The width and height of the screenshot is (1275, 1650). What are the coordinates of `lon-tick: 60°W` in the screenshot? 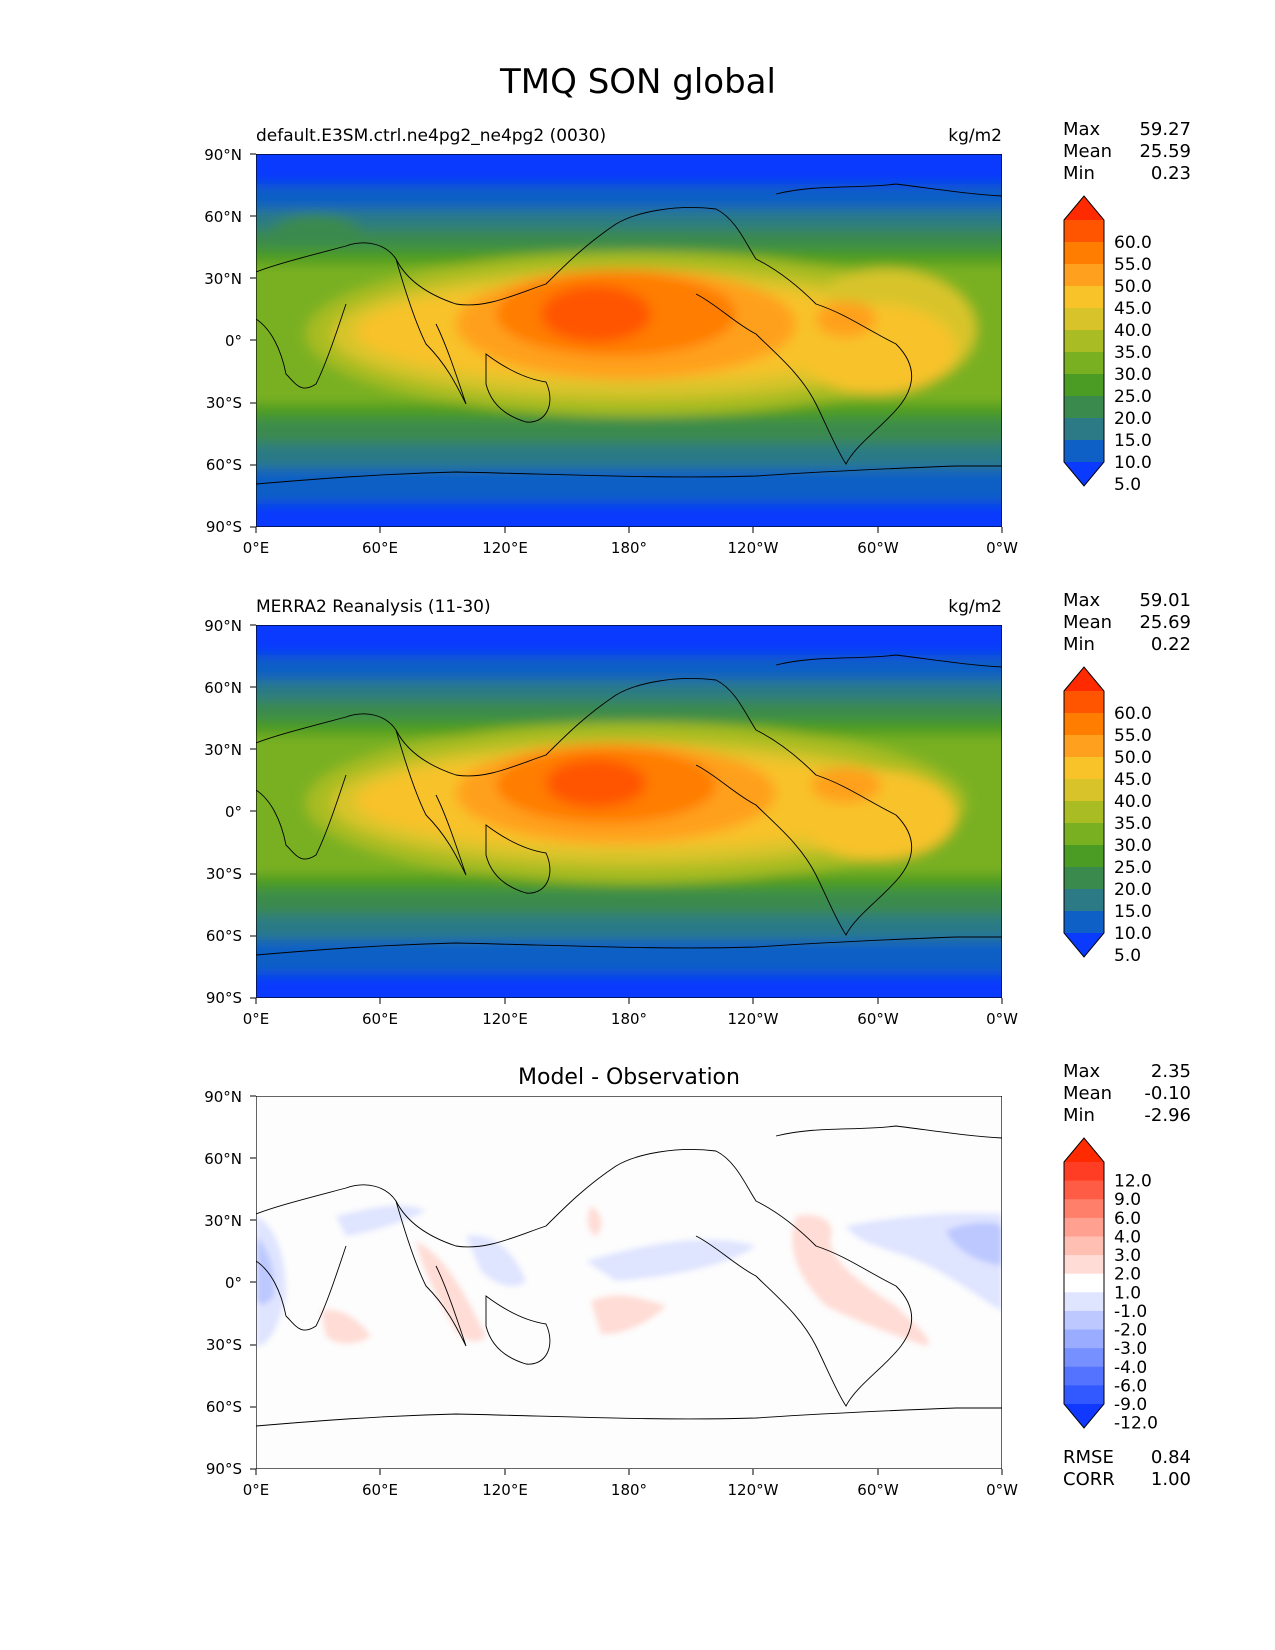 It's located at (878, 1019).